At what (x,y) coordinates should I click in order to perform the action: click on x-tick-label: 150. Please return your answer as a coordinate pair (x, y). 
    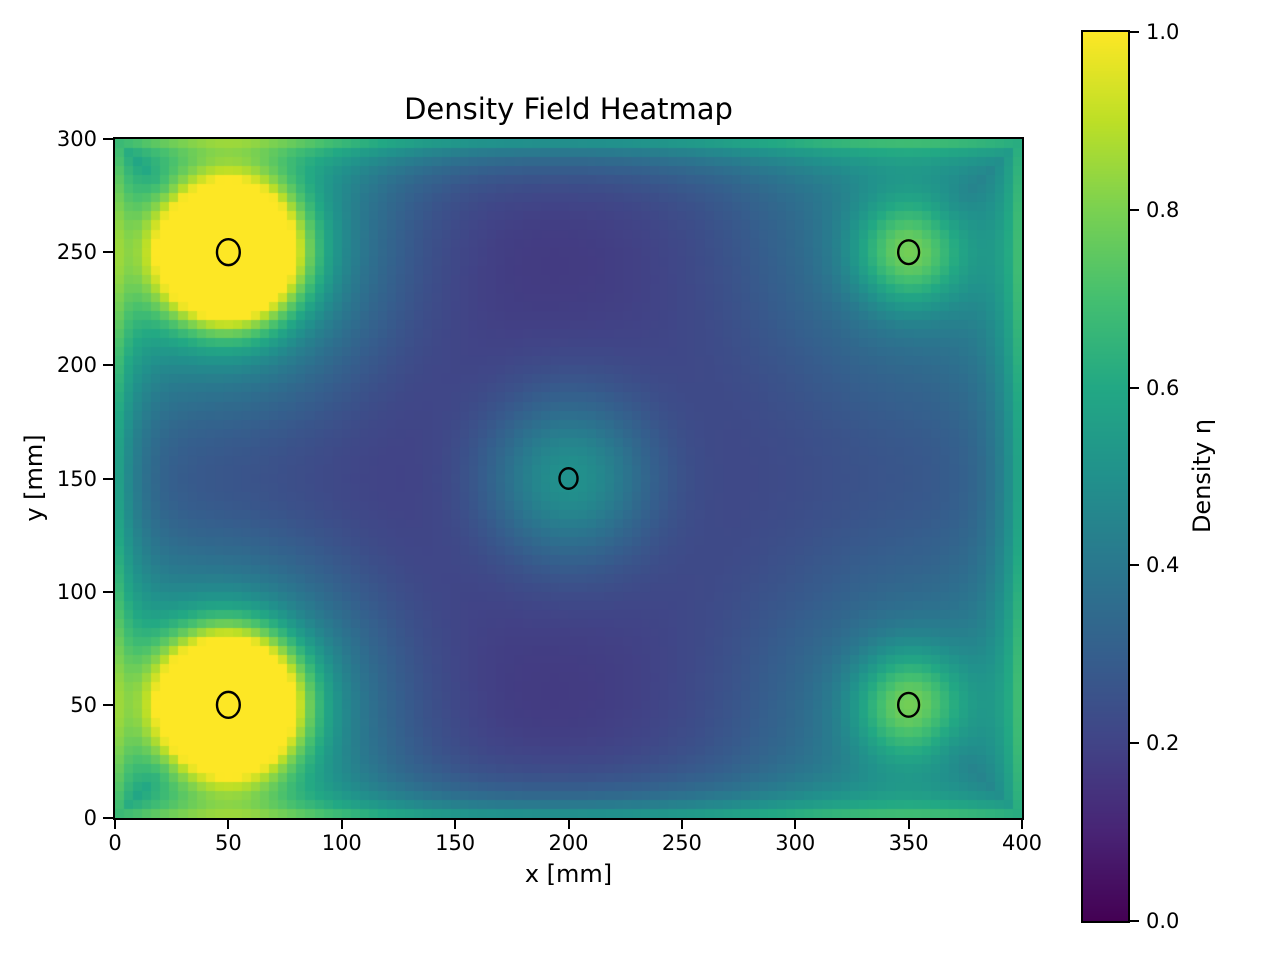
    Looking at the image, I should click on (455, 843).